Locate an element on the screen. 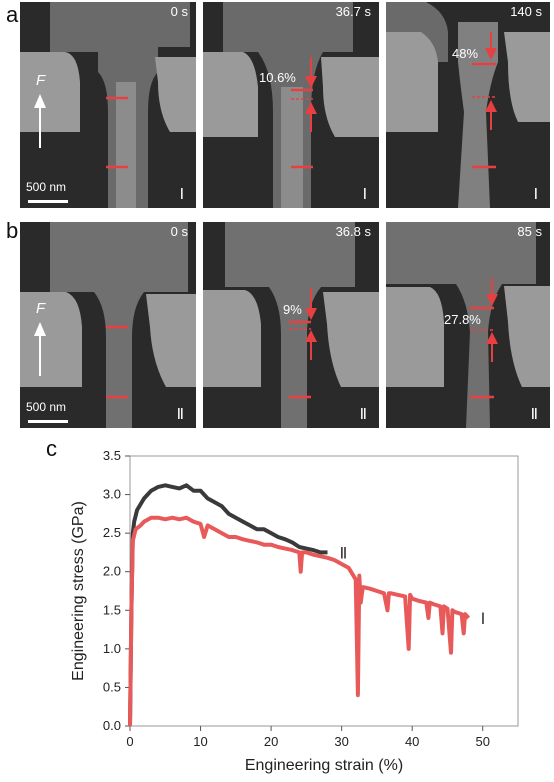  sem-frame-b2: 36.8 s 9% Ⅱ is located at coordinates (291, 325).